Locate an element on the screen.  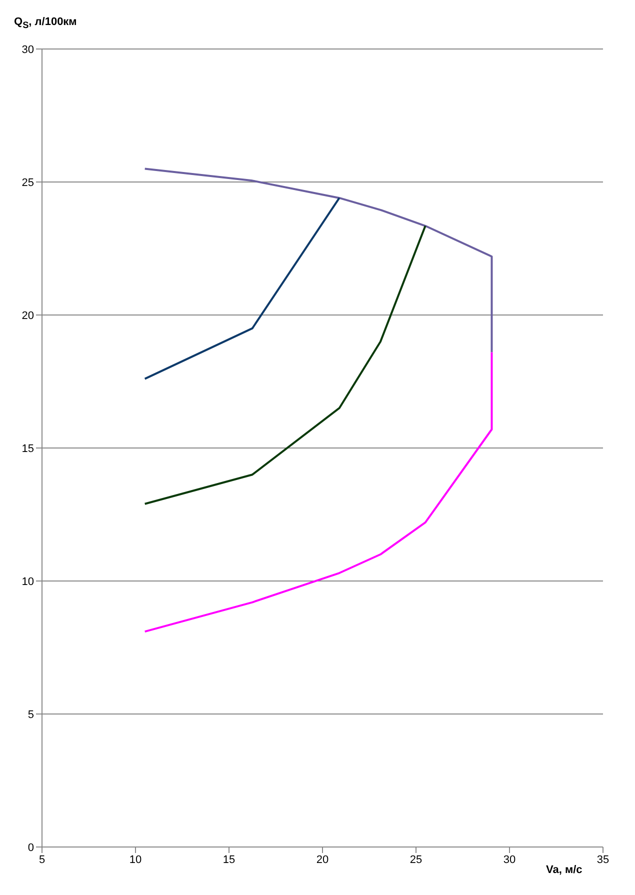
y-tick-label: 30 is located at coordinates (28, 50).